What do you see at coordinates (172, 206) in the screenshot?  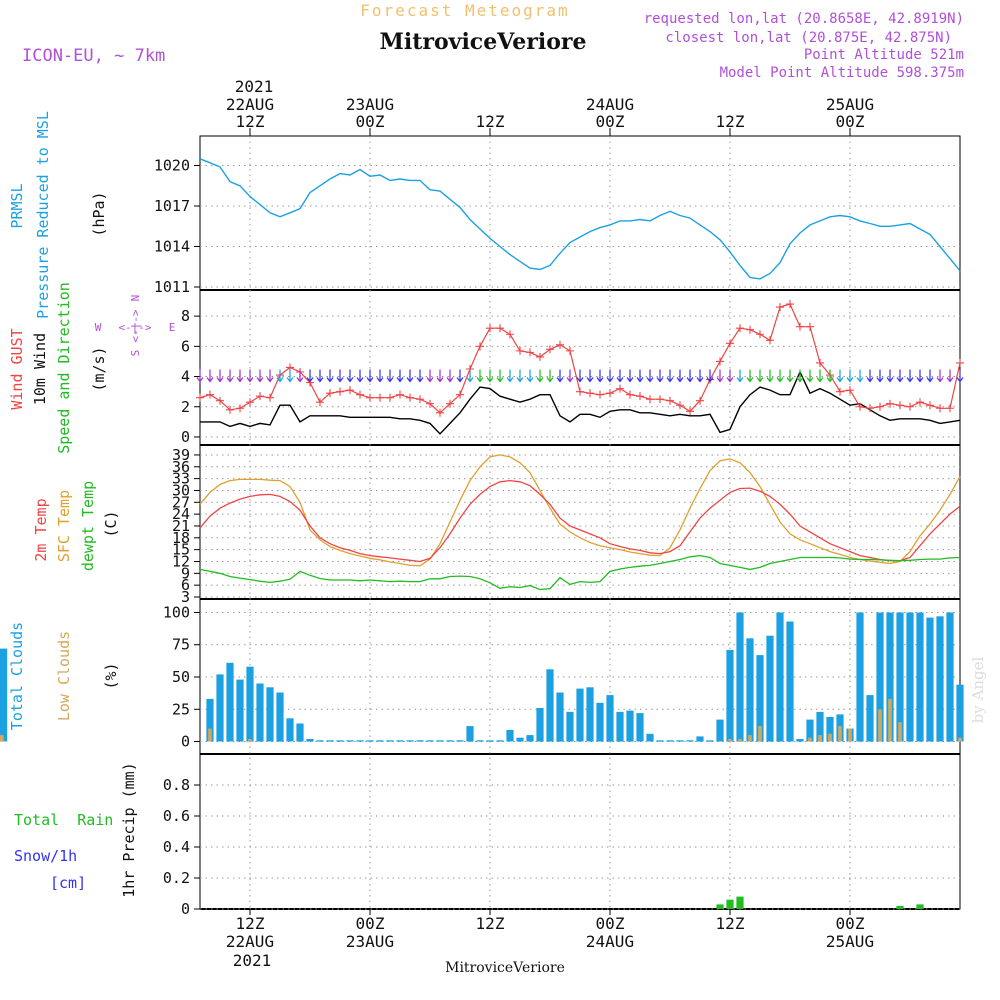 I see `y-tick-label-p1-2: 1017` at bounding box center [172, 206].